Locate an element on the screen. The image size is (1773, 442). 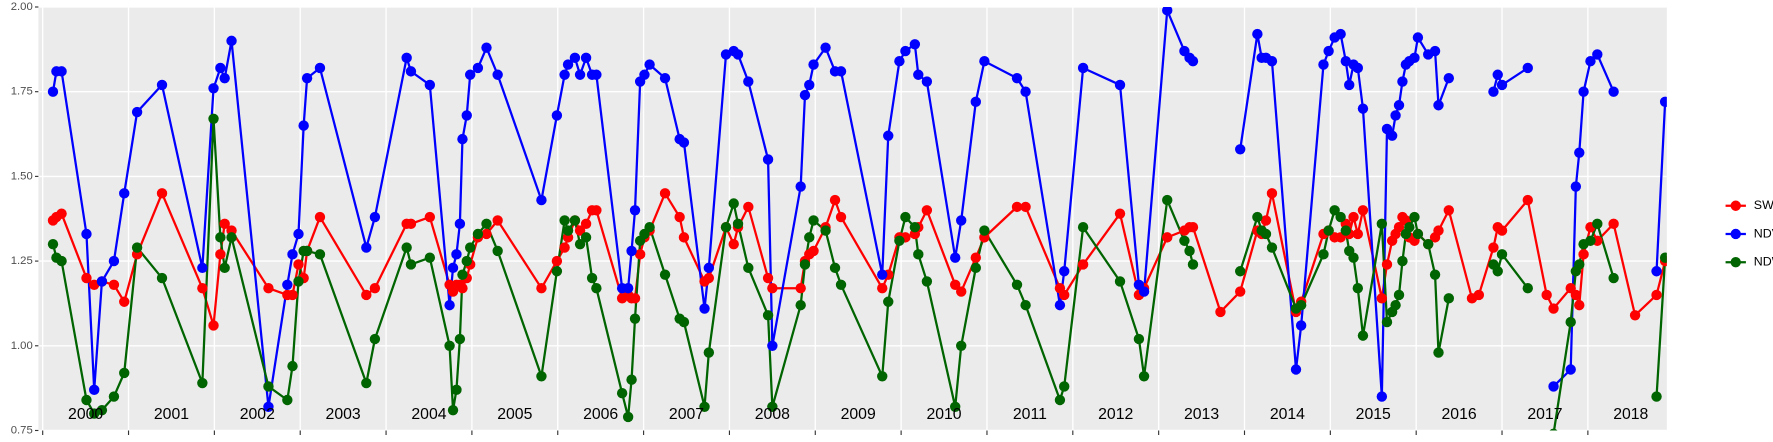
year-label: 2011 is located at coordinates (1030, 414).